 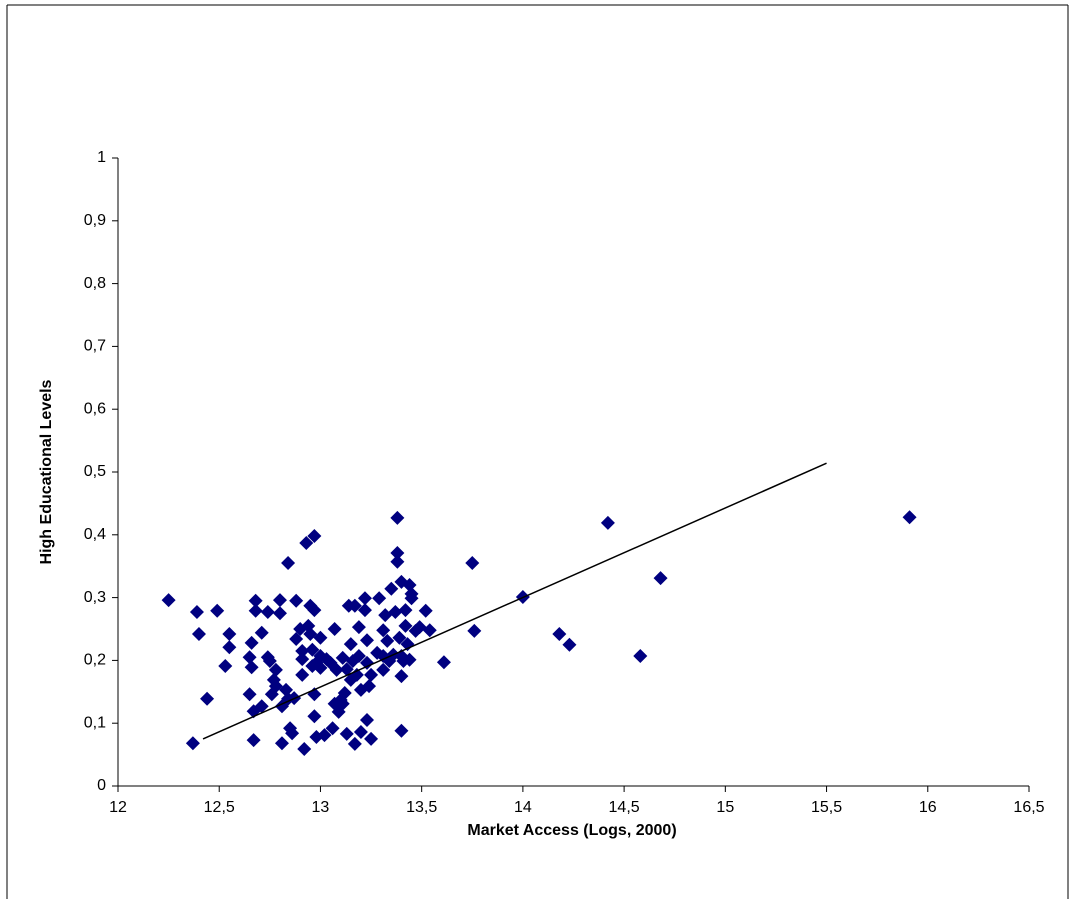 I want to click on x-tick-label: 13,5, so click(x=421, y=807).